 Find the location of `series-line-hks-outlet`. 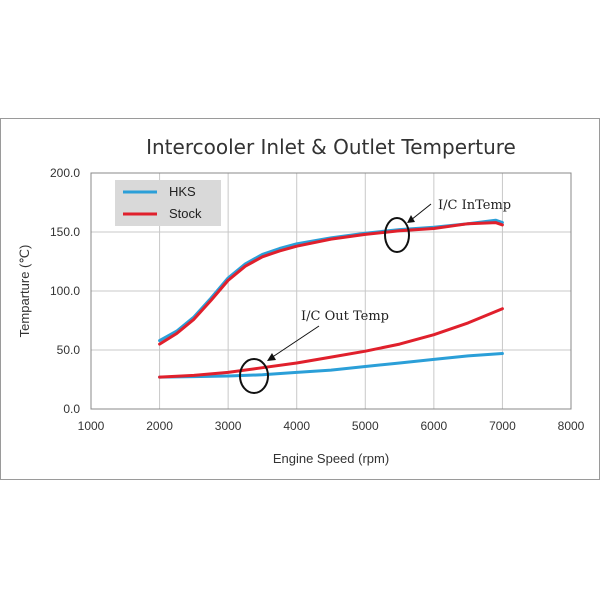

series-line-hks-outlet is located at coordinates (331, 365).